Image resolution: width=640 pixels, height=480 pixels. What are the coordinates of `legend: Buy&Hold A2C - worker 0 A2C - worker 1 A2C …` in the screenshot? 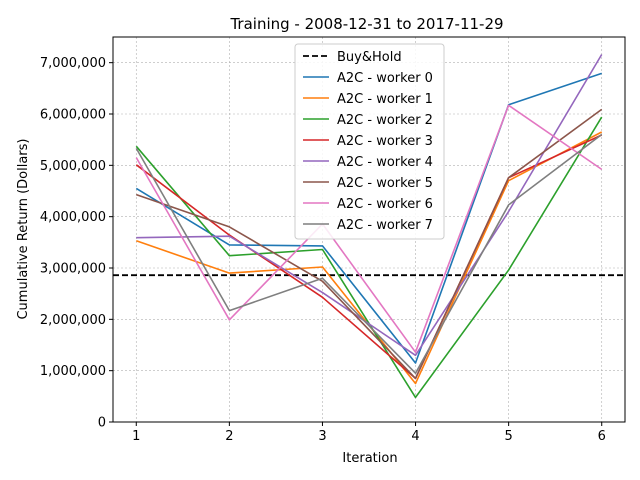 It's located at (369, 141).